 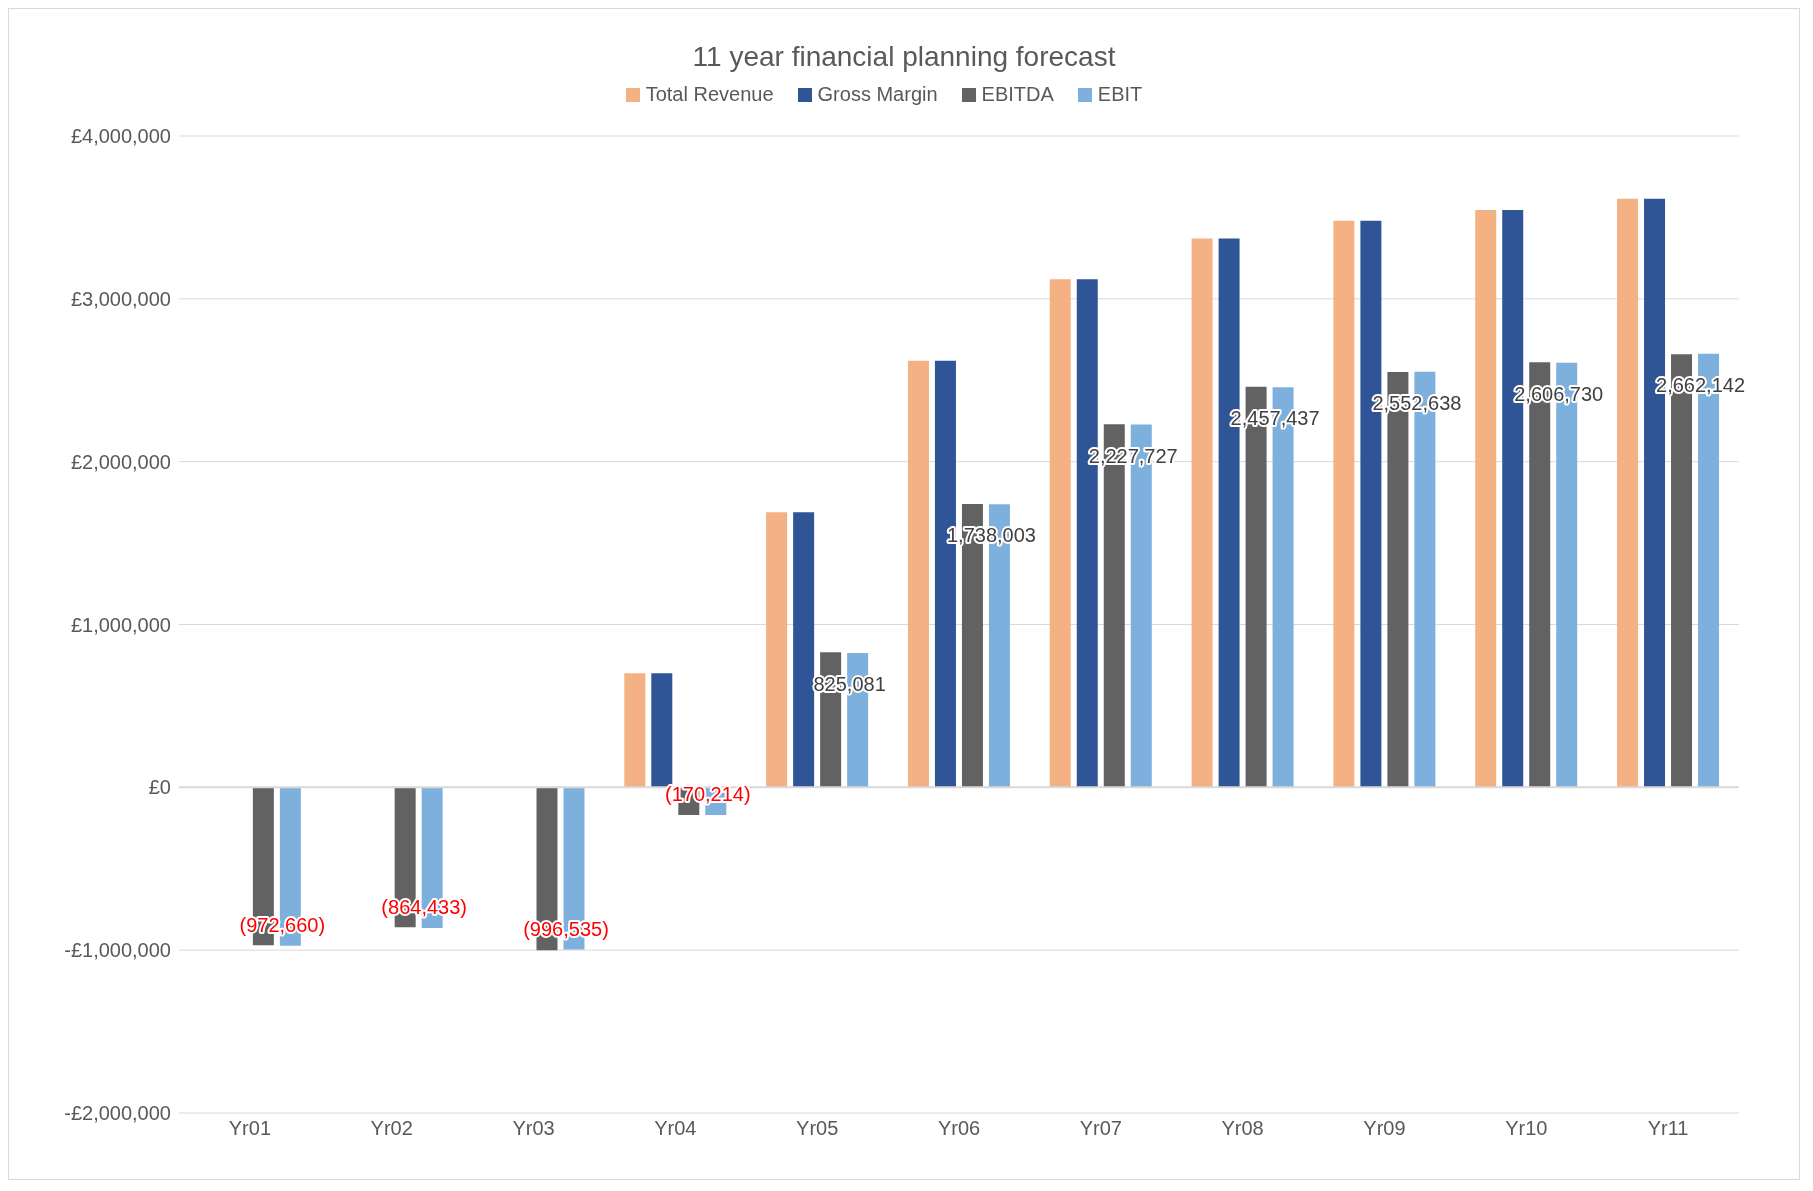 I want to click on x-tick-label: Yr01, so click(x=250, y=1128).